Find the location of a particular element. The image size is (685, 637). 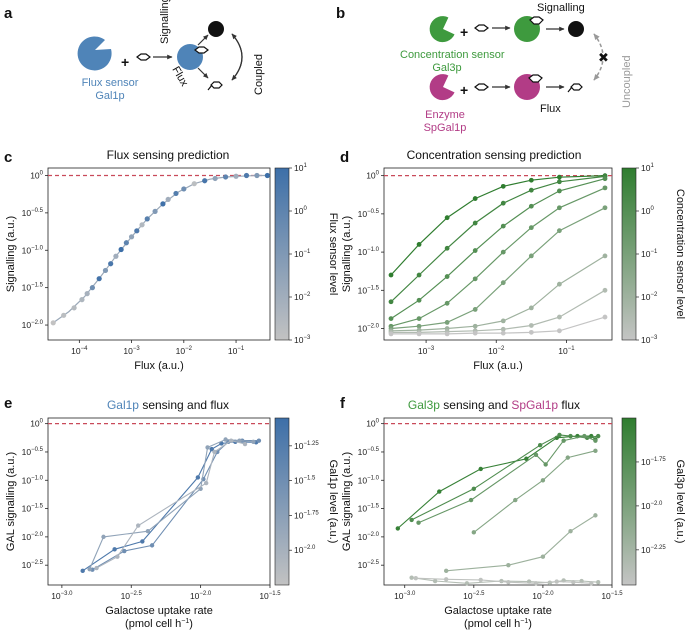

x-axis-label-units: (pmol cell h−1) is located at coordinates (498, 624).